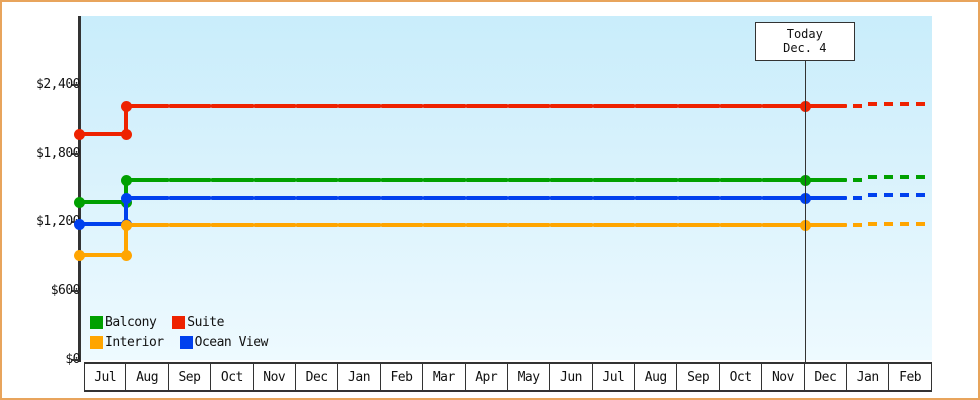  What do you see at coordinates (127, 342) in the screenshot?
I see `legend-item-interior: Interior` at bounding box center [127, 342].